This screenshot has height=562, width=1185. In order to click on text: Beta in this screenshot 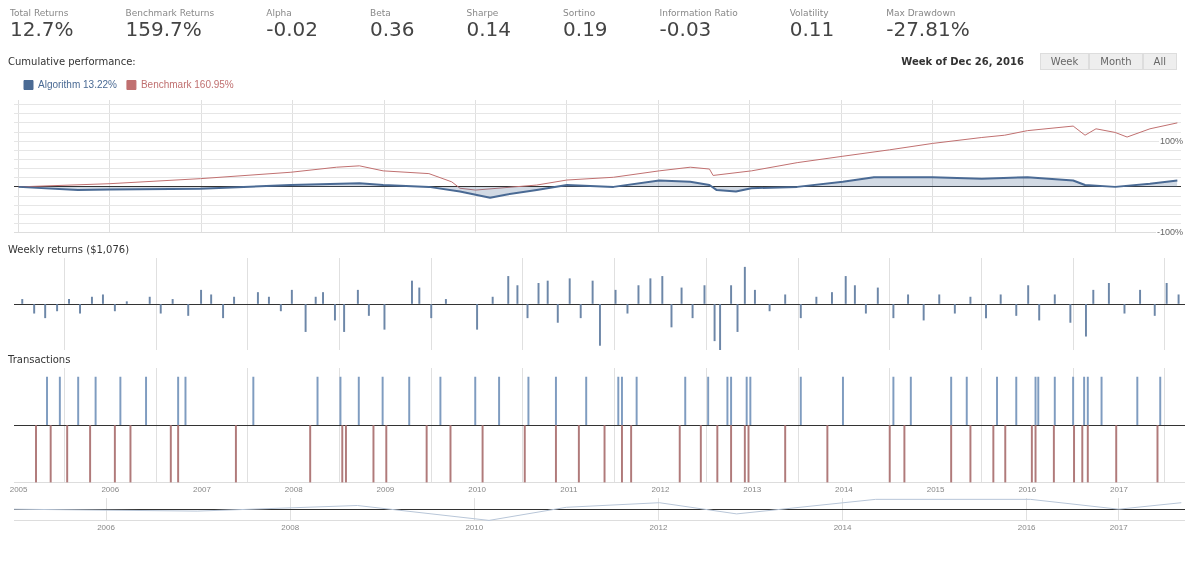, I will do `click(380, 13)`.